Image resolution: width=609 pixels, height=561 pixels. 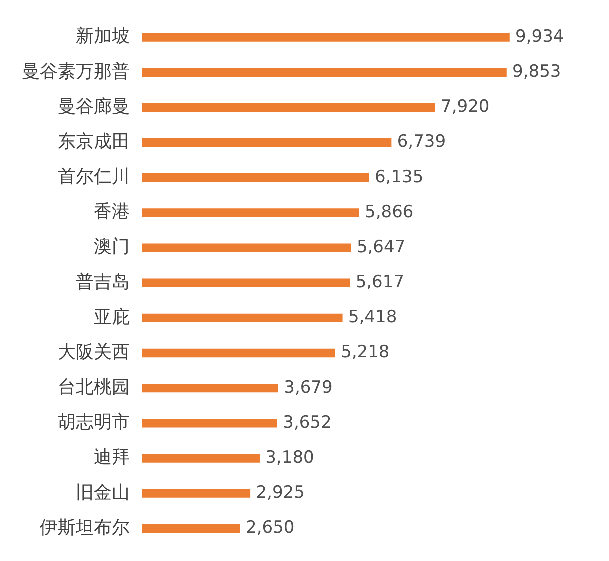 What do you see at coordinates (307, 422) in the screenshot?
I see `data-label: 3,652` at bounding box center [307, 422].